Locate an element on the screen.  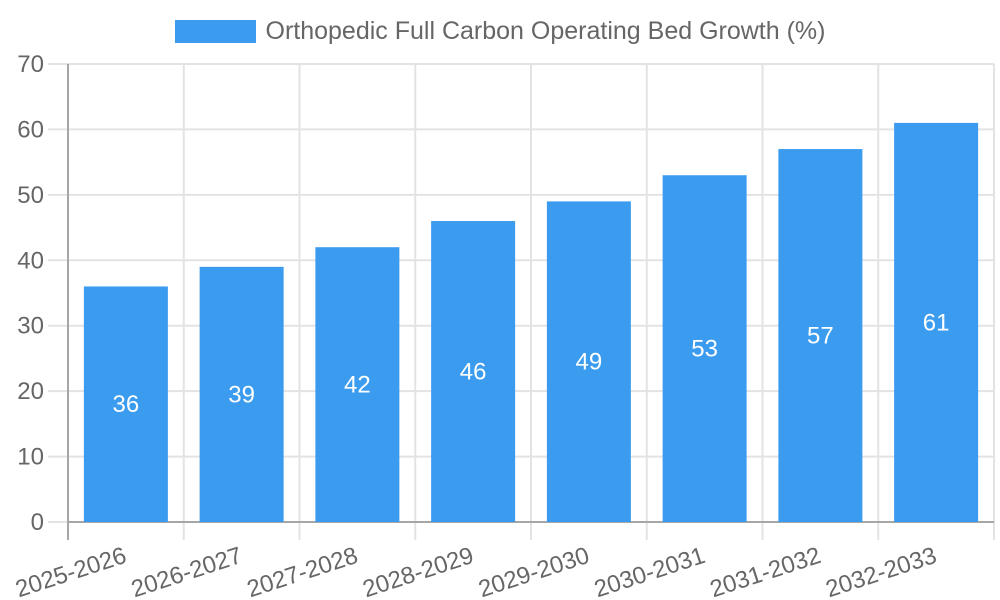
bar-2025-2026 is located at coordinates (125, 404).